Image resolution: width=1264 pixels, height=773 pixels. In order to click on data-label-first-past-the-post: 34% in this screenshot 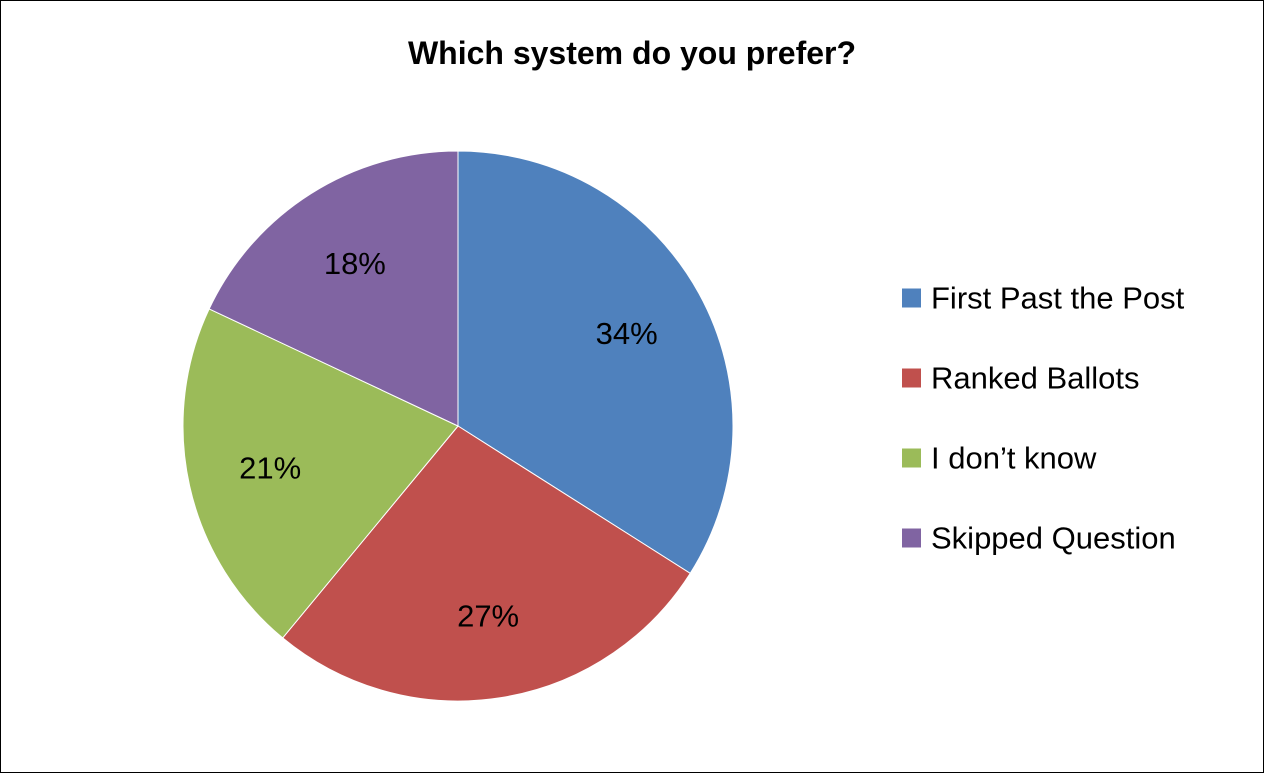, I will do `click(627, 333)`.